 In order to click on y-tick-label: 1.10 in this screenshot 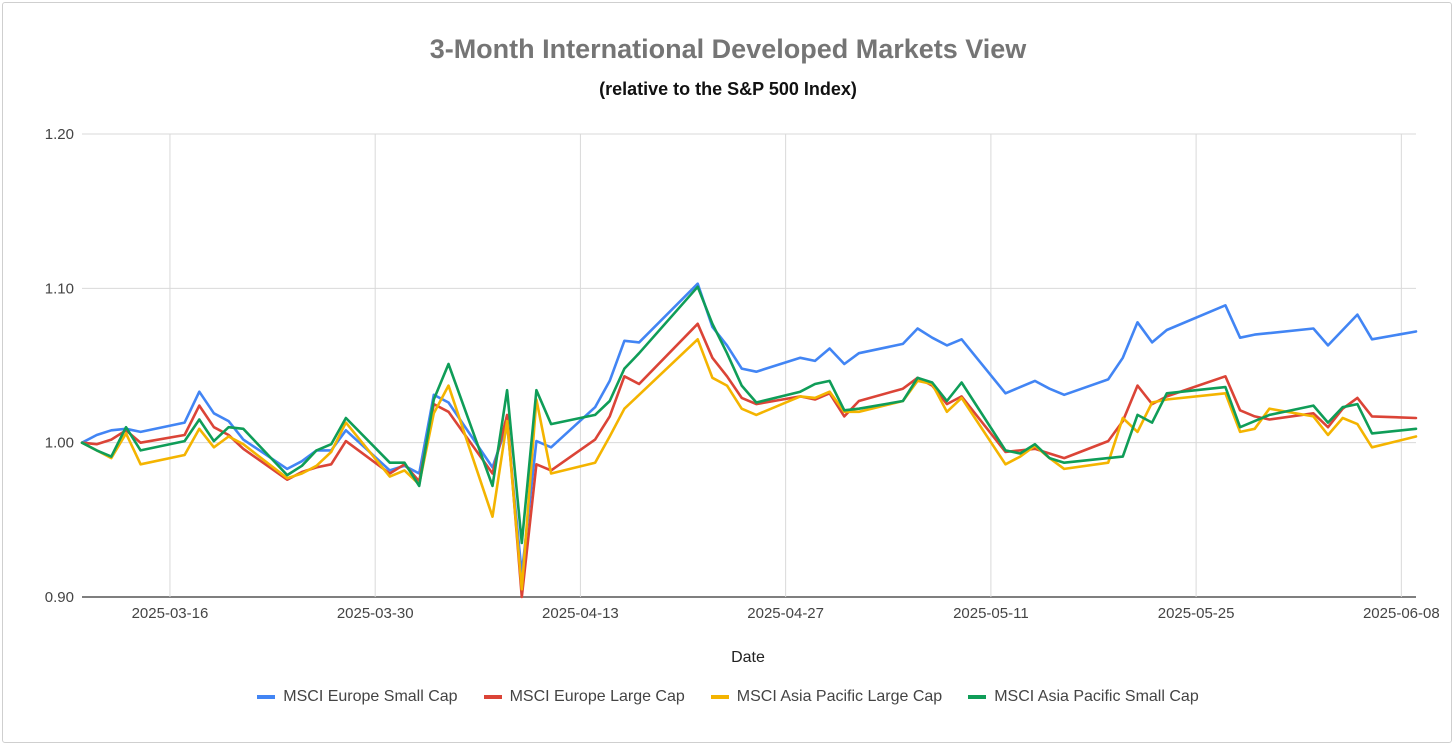, I will do `click(59, 288)`.